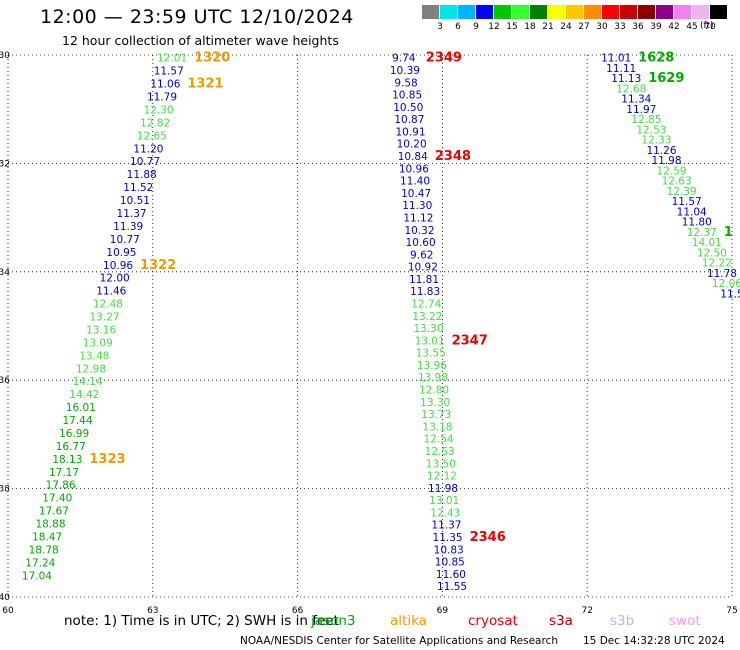 The width and height of the screenshot is (740, 650). Describe the element at coordinates (622, 621) in the screenshot. I see `satellite-label-s3b: s3b` at that location.